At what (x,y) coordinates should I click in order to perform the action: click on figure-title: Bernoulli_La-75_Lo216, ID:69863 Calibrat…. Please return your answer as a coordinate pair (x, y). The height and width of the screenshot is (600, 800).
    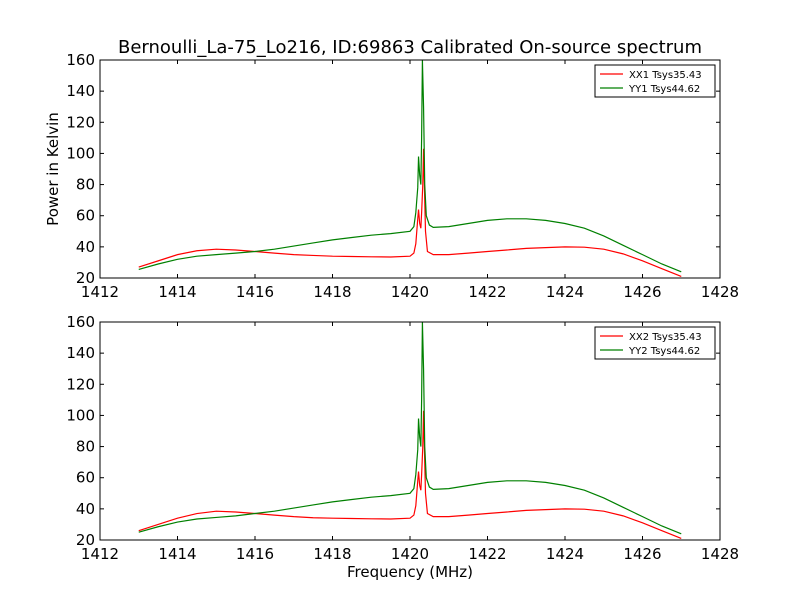
    Looking at the image, I should click on (410, 47).